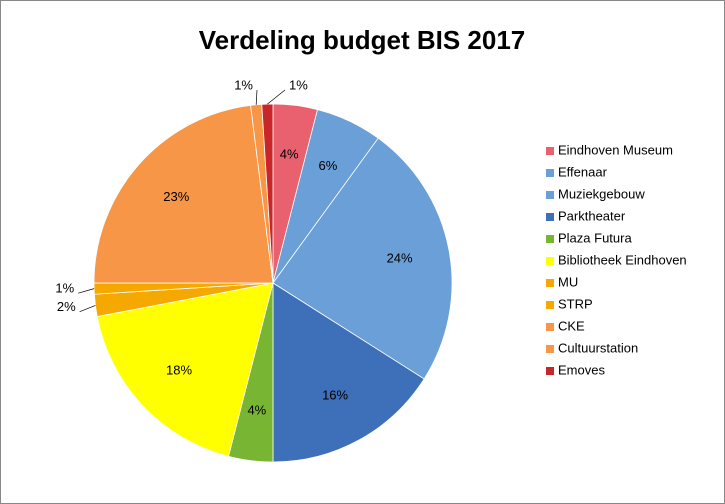  I want to click on data-label: 23%, so click(176, 196).